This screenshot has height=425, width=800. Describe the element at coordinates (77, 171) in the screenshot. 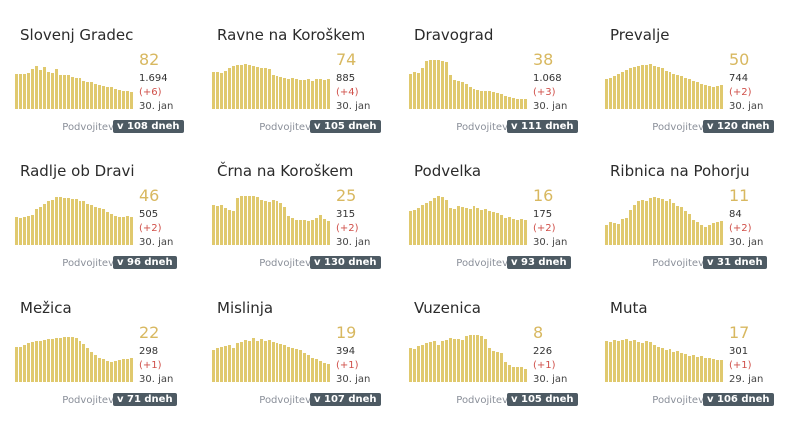

I see `municipality-name: Radlje ob Dravi` at that location.